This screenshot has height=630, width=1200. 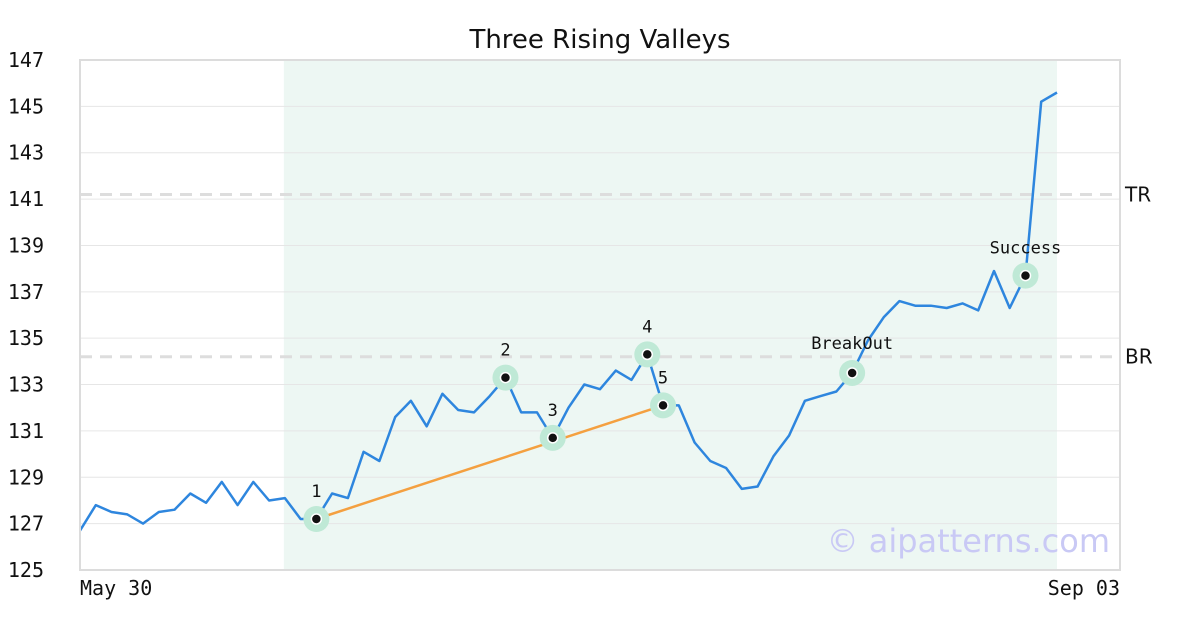 What do you see at coordinates (316, 492) in the screenshot?
I see `point-label-1: 1` at bounding box center [316, 492].